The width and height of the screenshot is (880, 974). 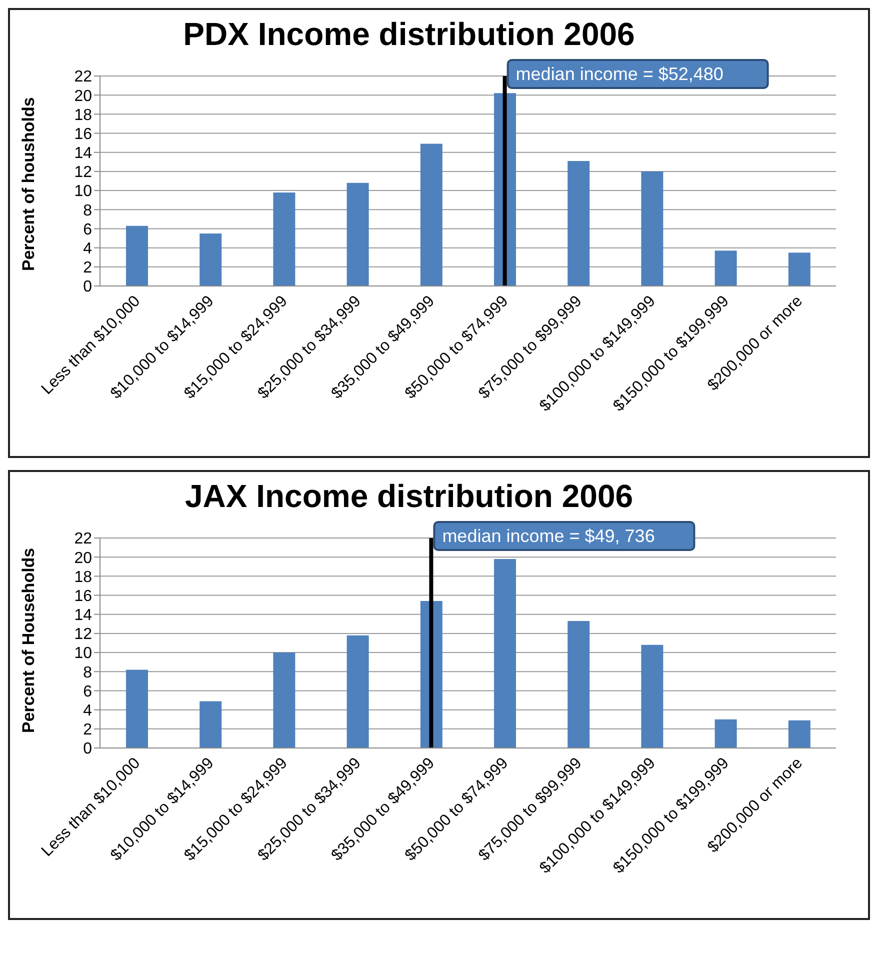 What do you see at coordinates (28, 640) in the screenshot?
I see `y-axis-title: Percent of Households` at bounding box center [28, 640].